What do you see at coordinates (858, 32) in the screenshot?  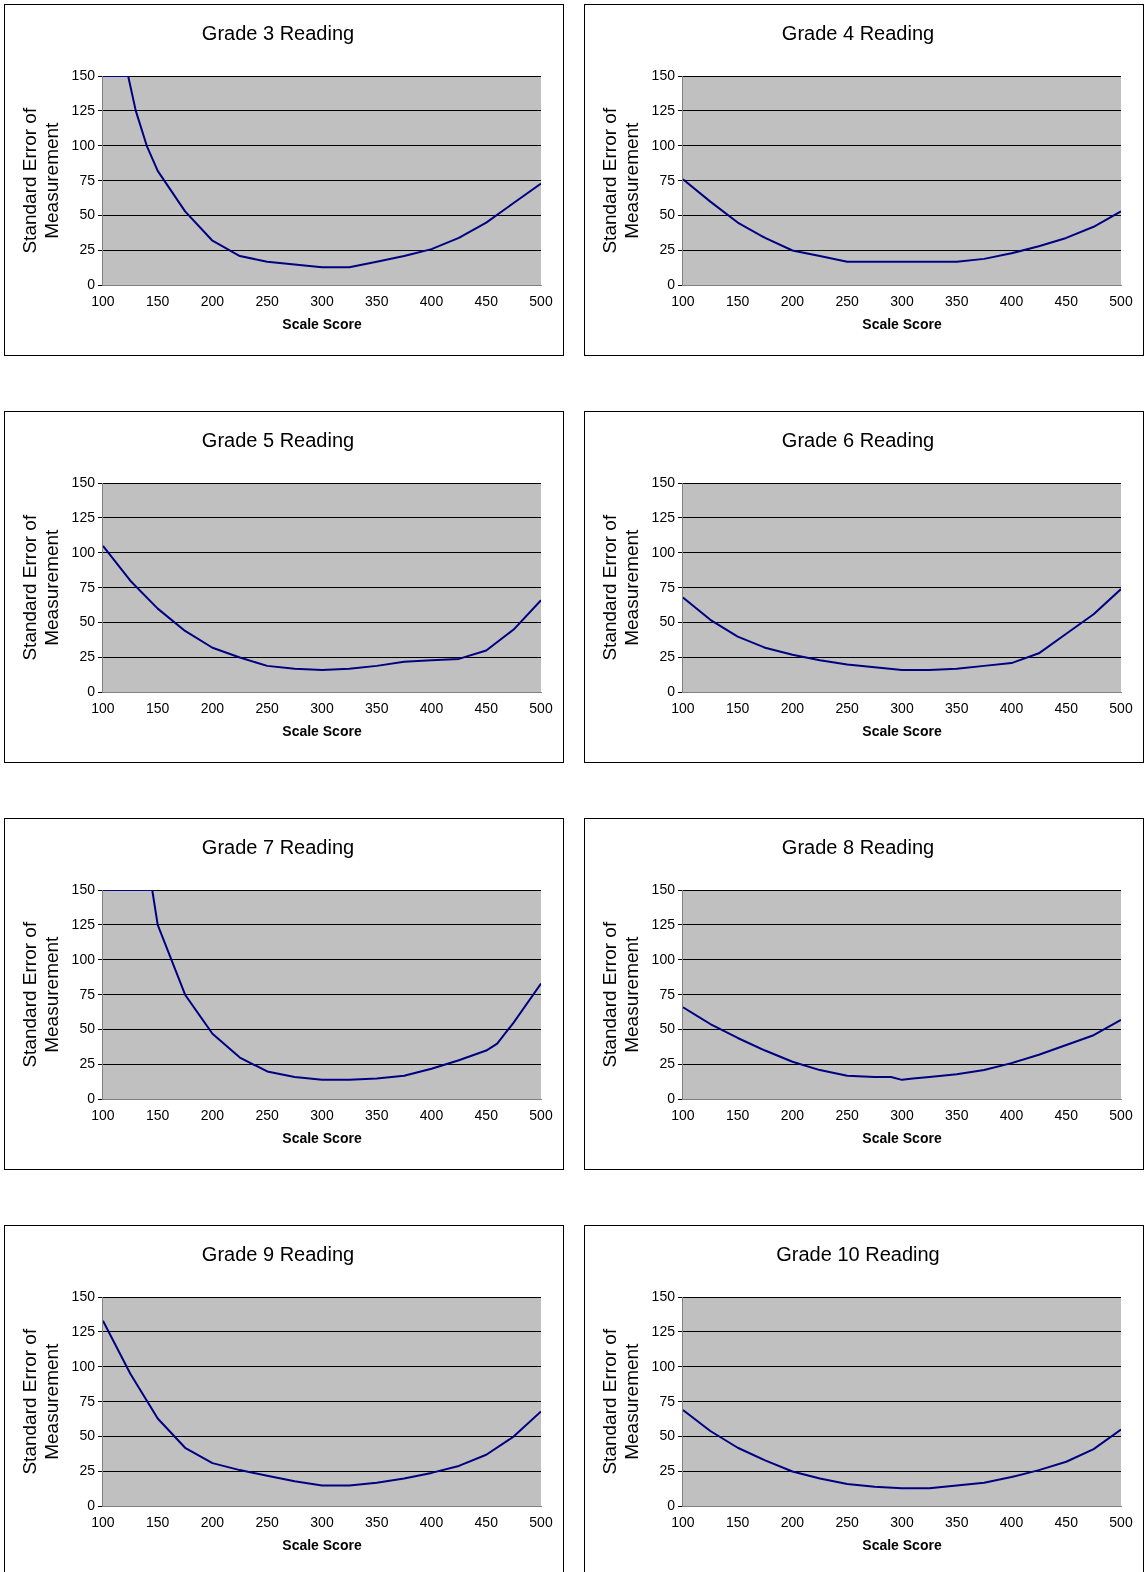 I see `chart-title: Grade 4 Reading` at bounding box center [858, 32].